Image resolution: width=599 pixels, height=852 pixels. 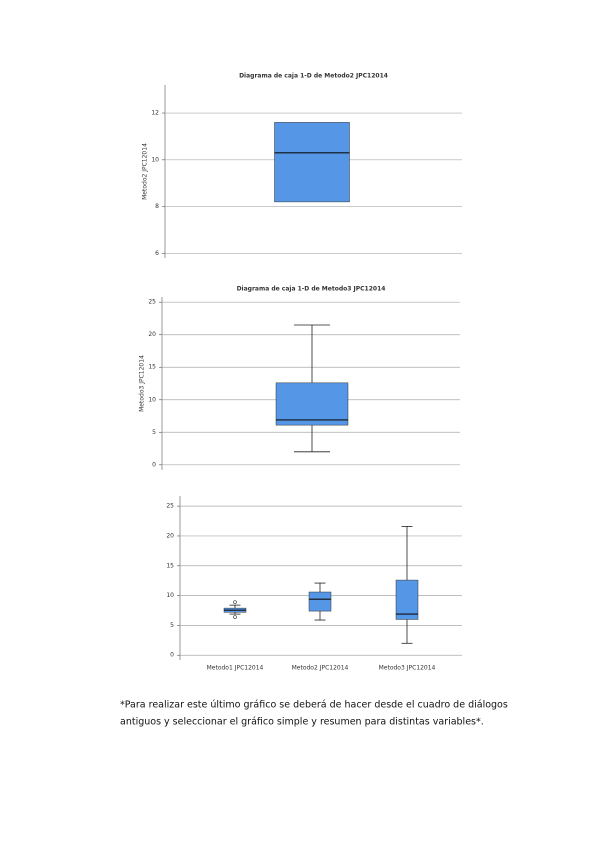 What do you see at coordinates (157, 253) in the screenshot?
I see `y-tick-label: 6` at bounding box center [157, 253].